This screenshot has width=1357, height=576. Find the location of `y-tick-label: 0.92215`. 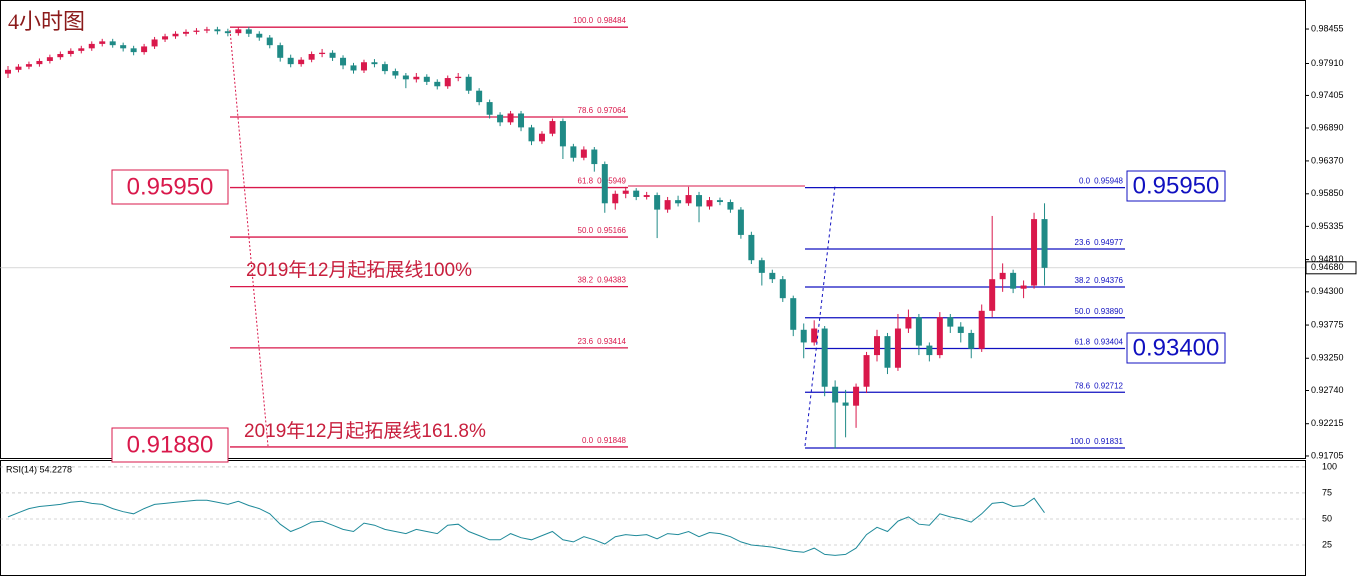

y-tick-label: 0.92215 is located at coordinates (1327, 423).